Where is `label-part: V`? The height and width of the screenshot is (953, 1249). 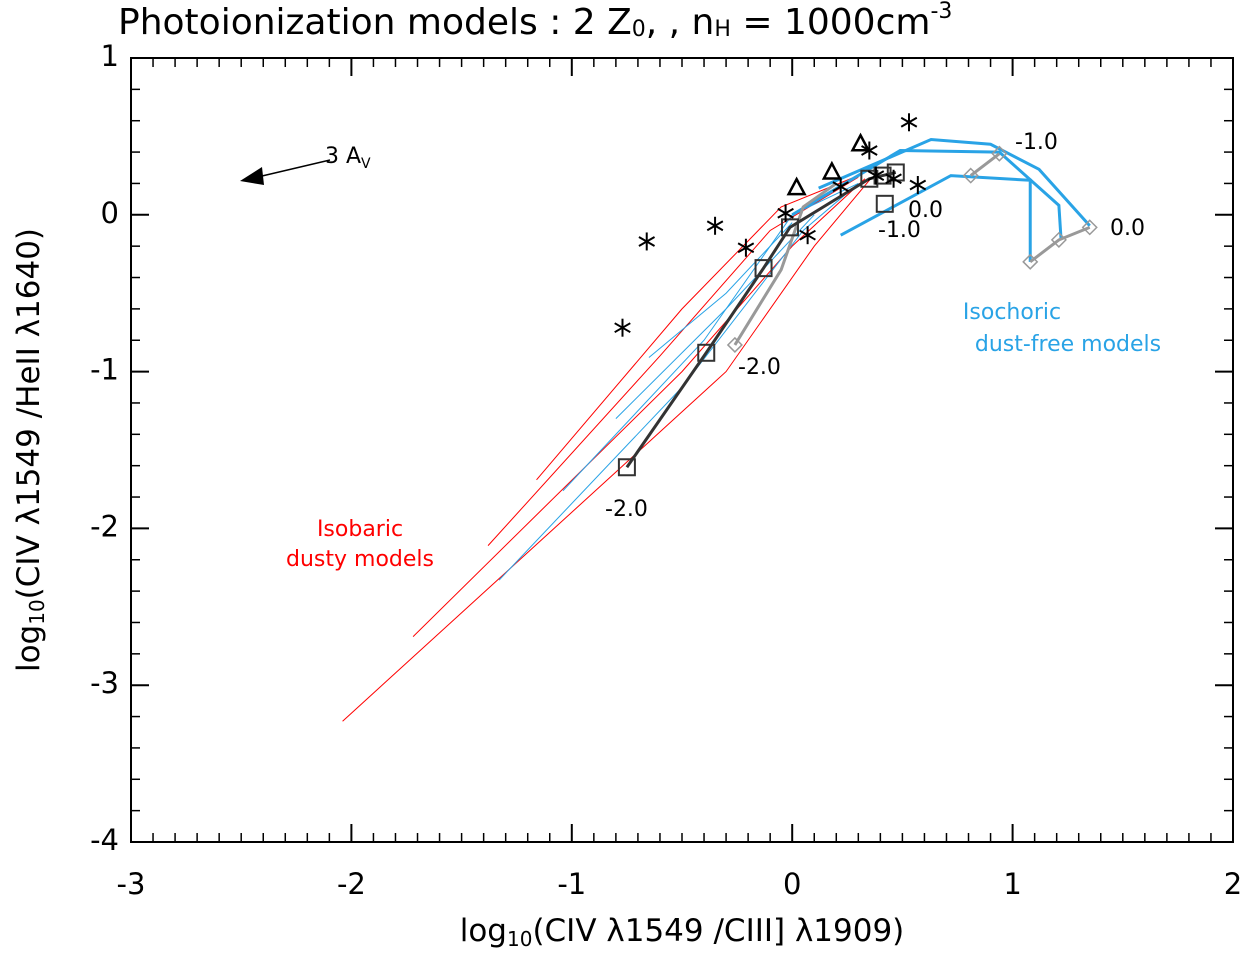
label-part: V is located at coordinates (366, 164).